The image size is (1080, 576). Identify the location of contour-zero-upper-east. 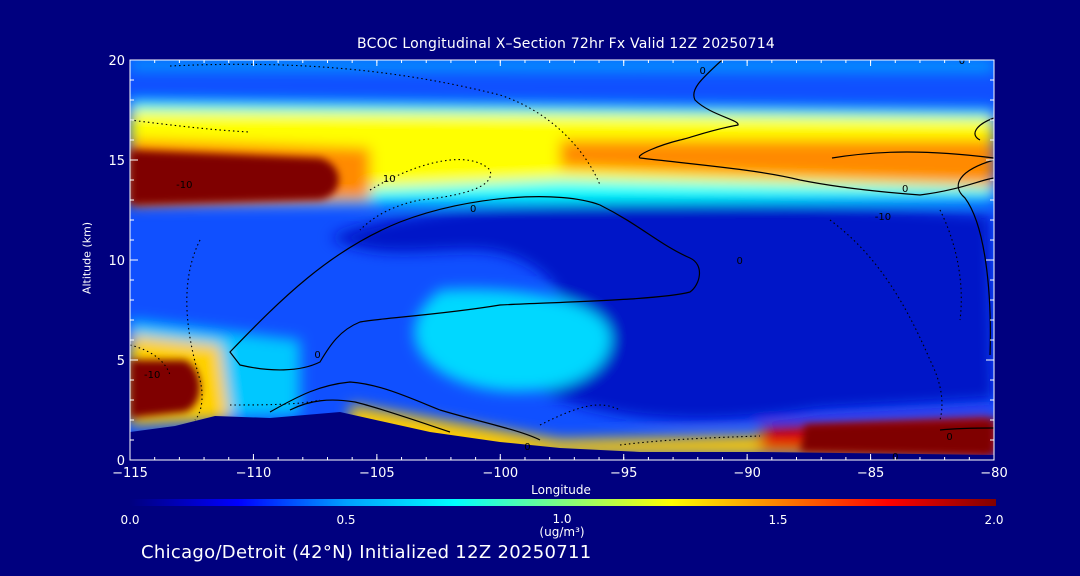
(816, 128).